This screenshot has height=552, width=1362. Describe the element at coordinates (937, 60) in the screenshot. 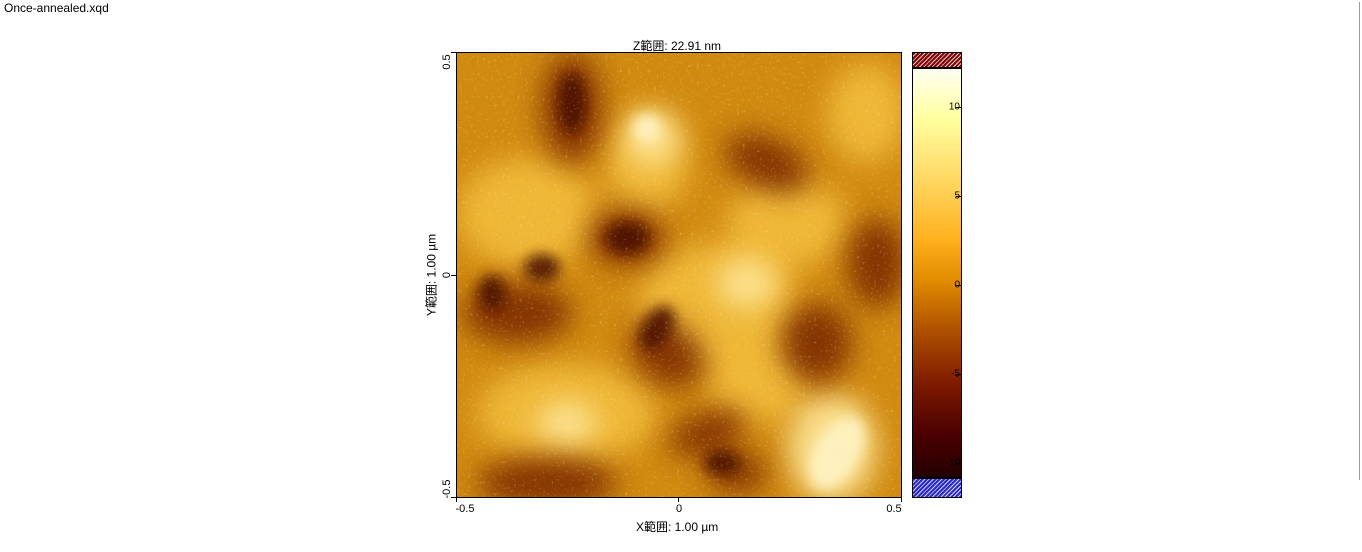

I see `over-range-swatch` at that location.